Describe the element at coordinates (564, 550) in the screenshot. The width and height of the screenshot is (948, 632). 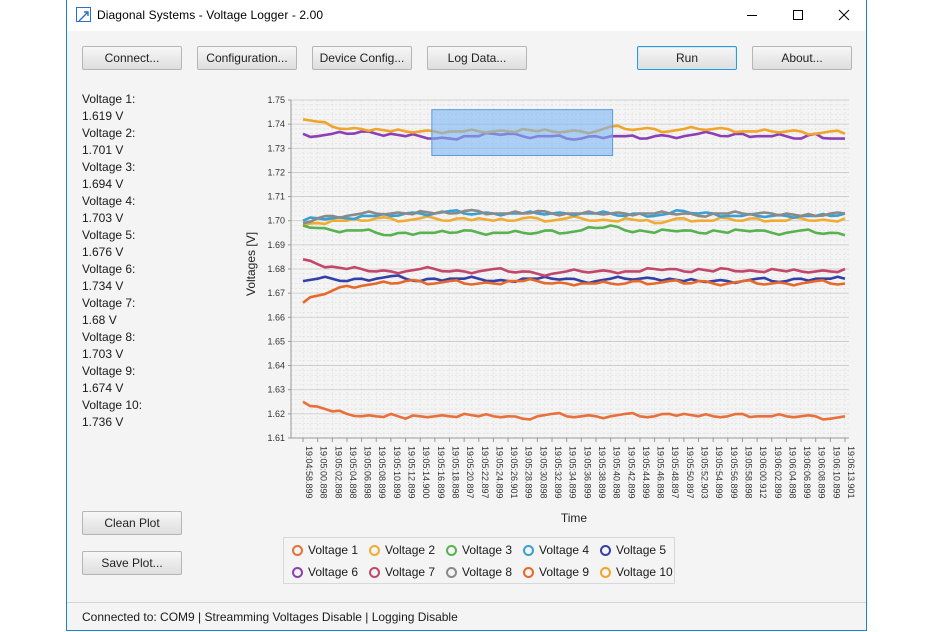
I see `legend-label: Voltage 4` at that location.